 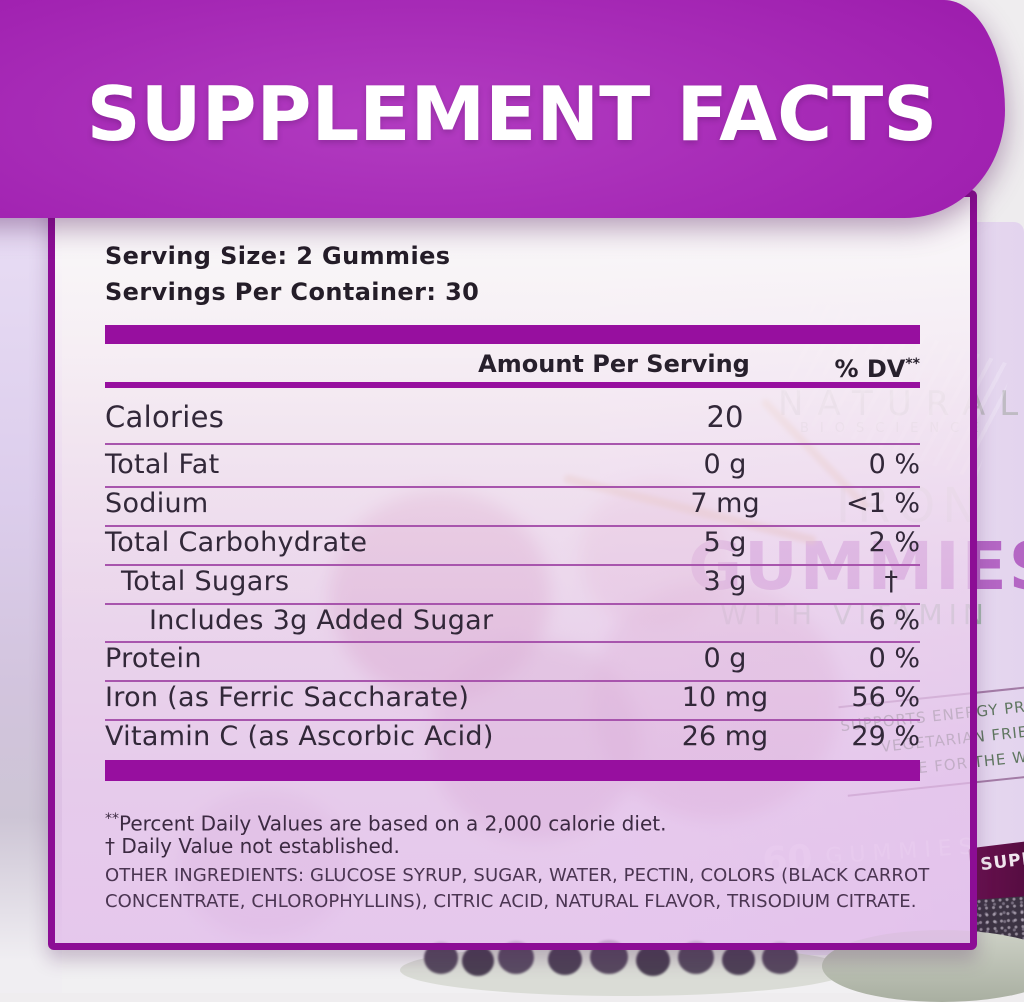 I want to click on bottle-band-text: SUPP, so click(x=1001, y=862).